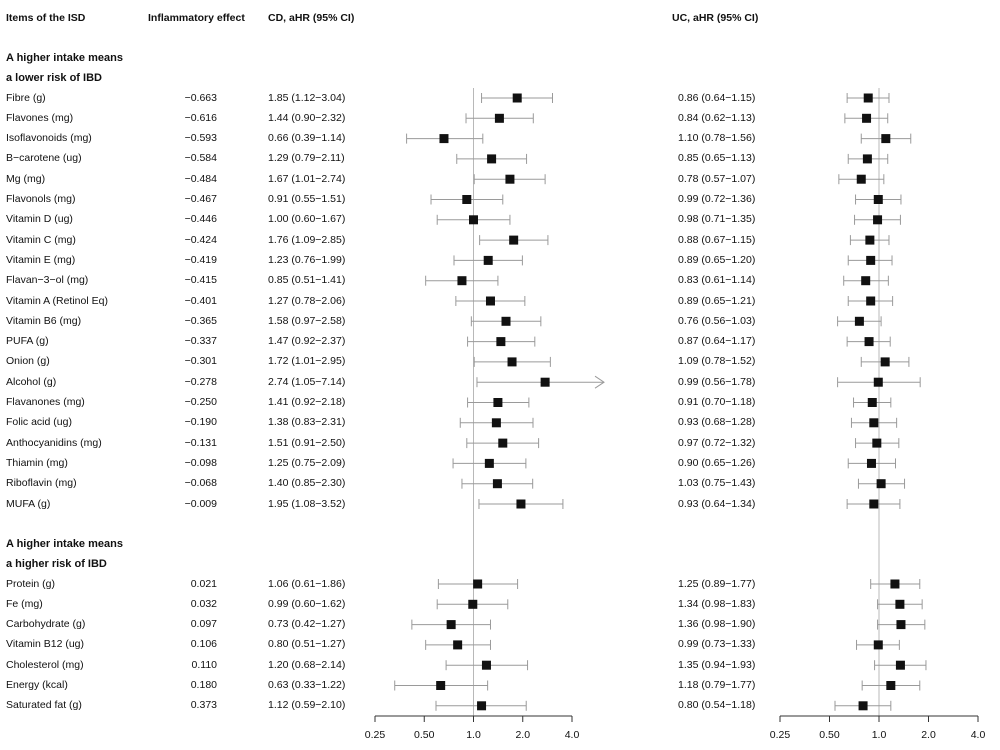 The width and height of the screenshot is (1000, 750). What do you see at coordinates (41, 199) in the screenshot?
I see `row-item-label: Flavonols (mg)` at bounding box center [41, 199].